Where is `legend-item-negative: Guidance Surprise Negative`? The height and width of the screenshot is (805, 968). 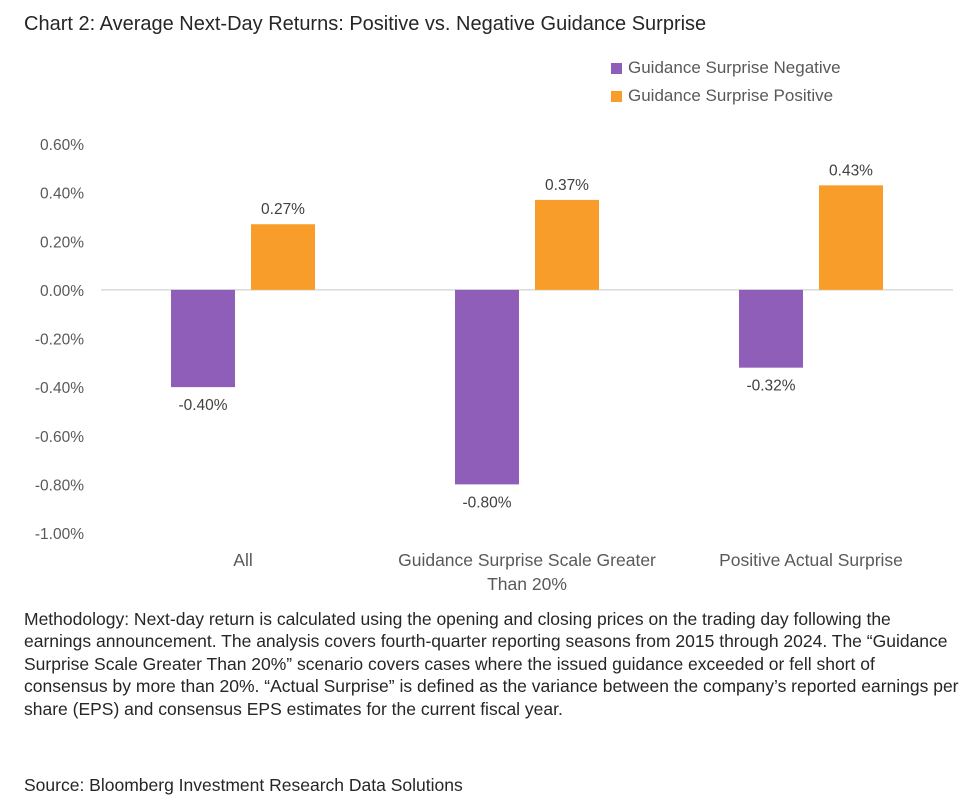 legend-item-negative: Guidance Surprise Negative is located at coordinates (726, 68).